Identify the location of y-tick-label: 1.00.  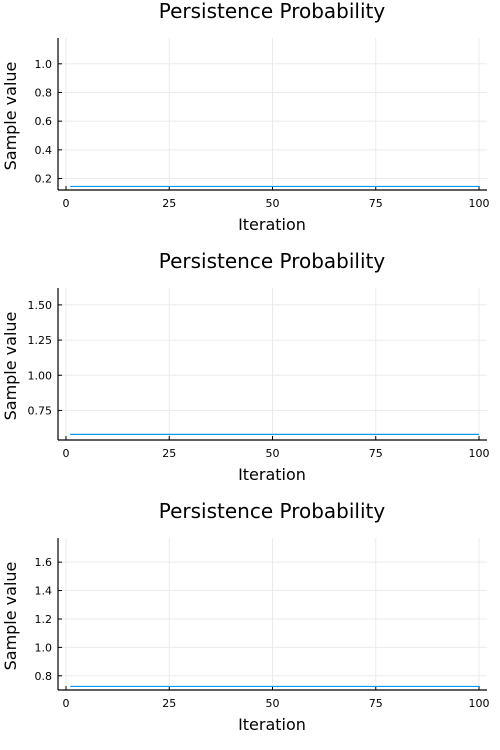
(40, 375).